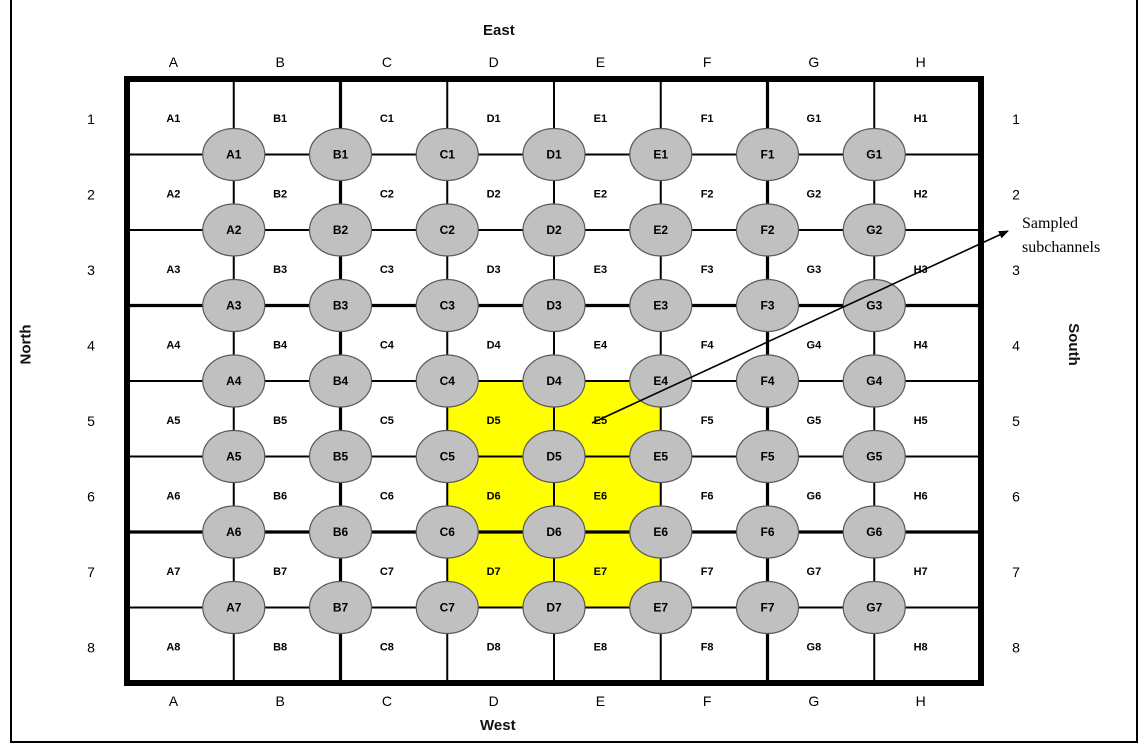 The width and height of the screenshot is (1140, 745). Describe the element at coordinates (280, 195) in the screenshot. I see `cell-label: B2` at that location.